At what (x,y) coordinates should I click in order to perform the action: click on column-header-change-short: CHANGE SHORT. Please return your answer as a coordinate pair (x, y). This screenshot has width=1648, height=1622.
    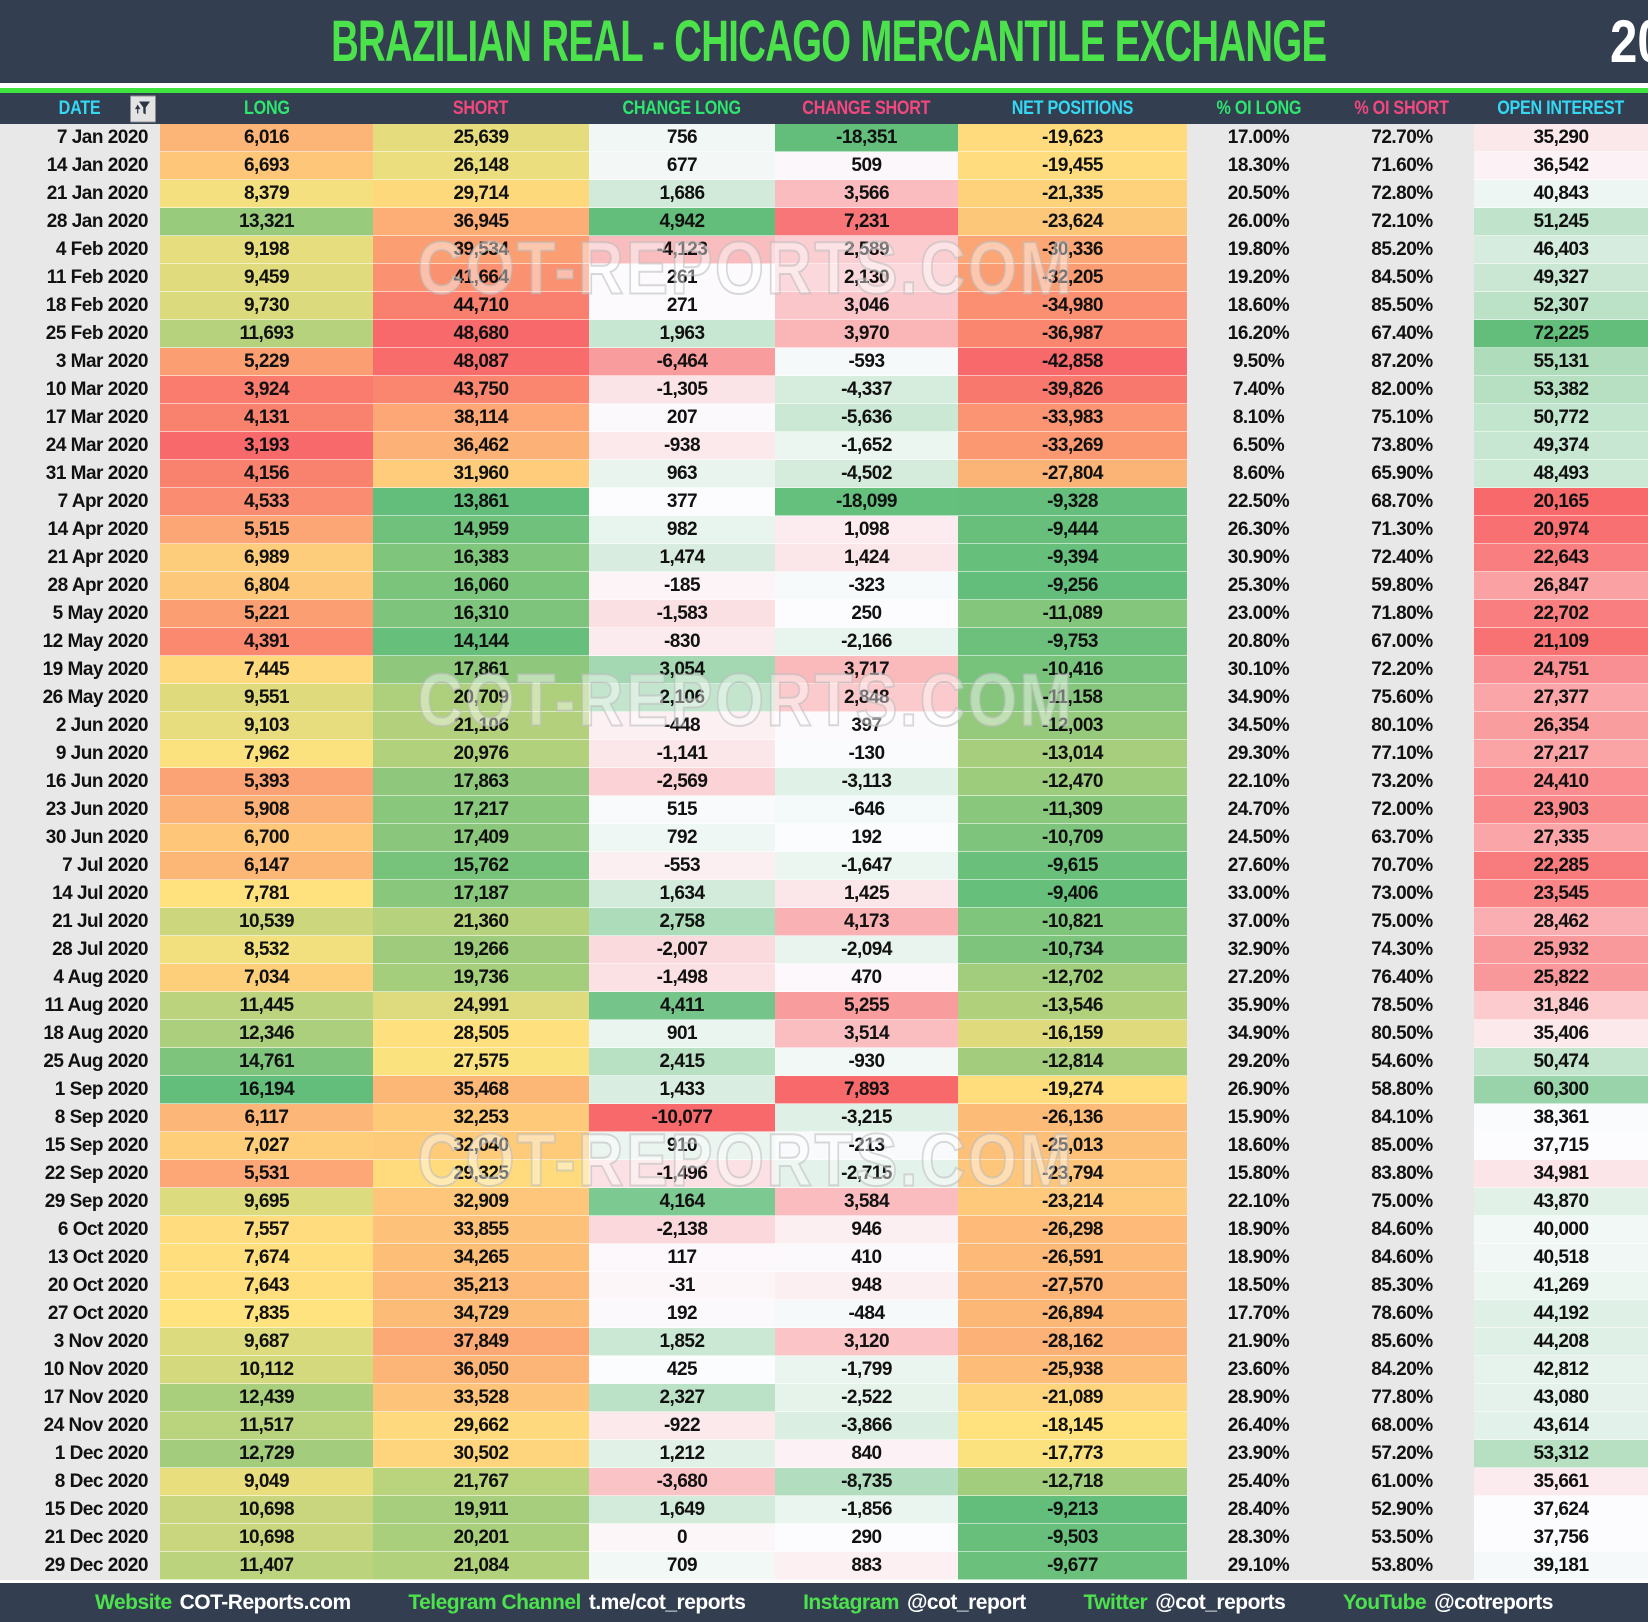
    Looking at the image, I should click on (866, 108).